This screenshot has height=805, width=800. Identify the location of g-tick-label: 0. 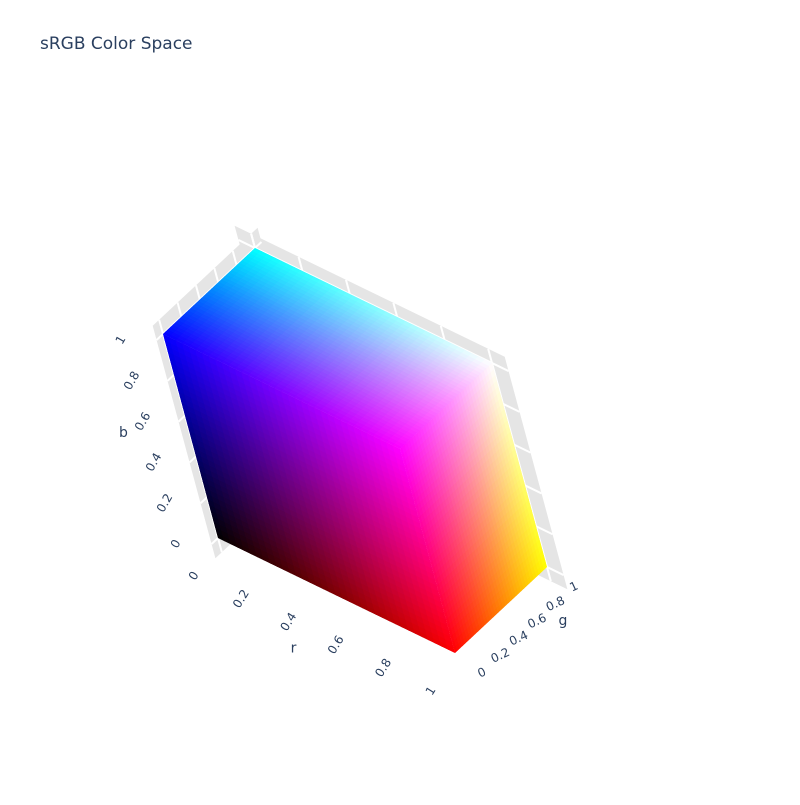
(481, 673).